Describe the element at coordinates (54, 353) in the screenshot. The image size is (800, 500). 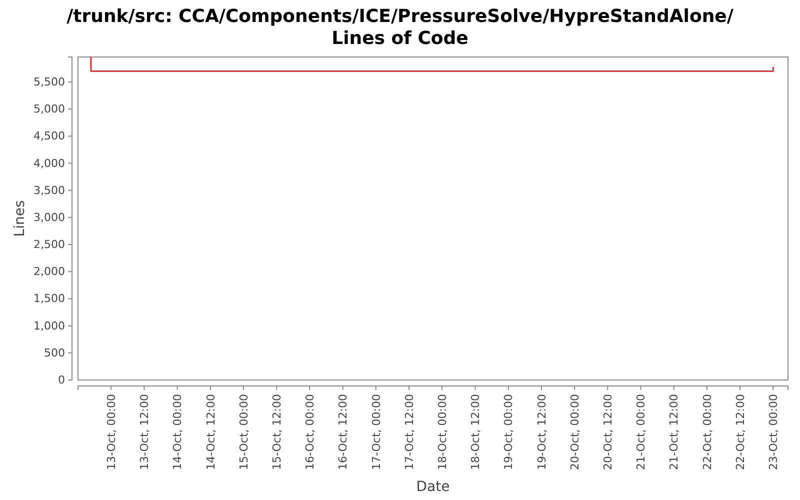
I see `y-tick-label: 500` at that location.